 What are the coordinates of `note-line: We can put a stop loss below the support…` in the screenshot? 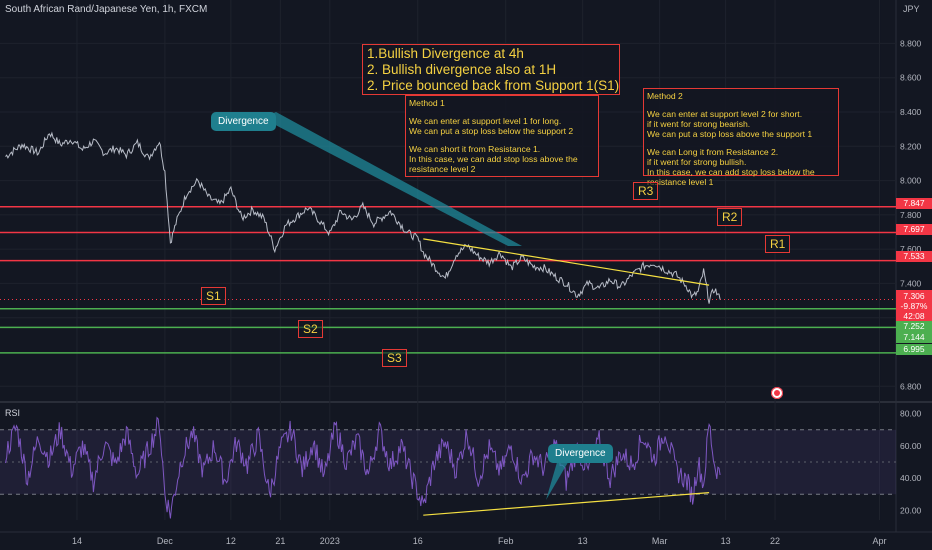 It's located at (491, 131).